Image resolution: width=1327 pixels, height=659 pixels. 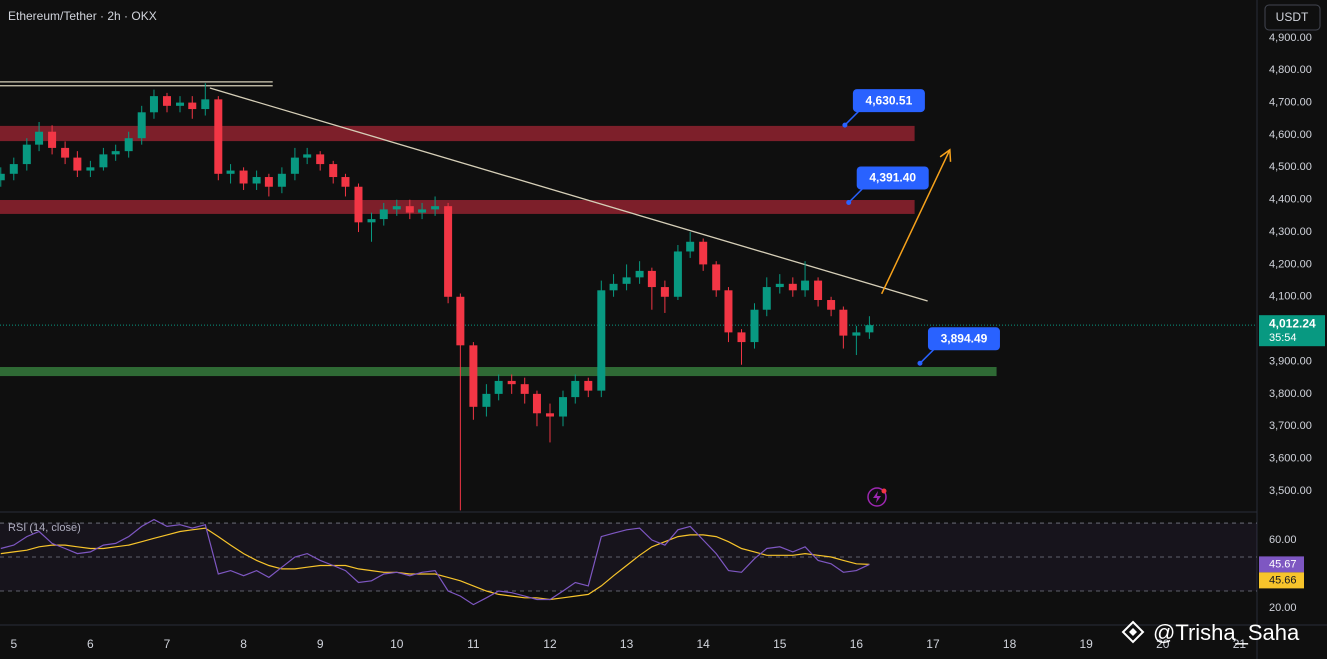 What do you see at coordinates (877, 497) in the screenshot?
I see `alert-icon` at bounding box center [877, 497].